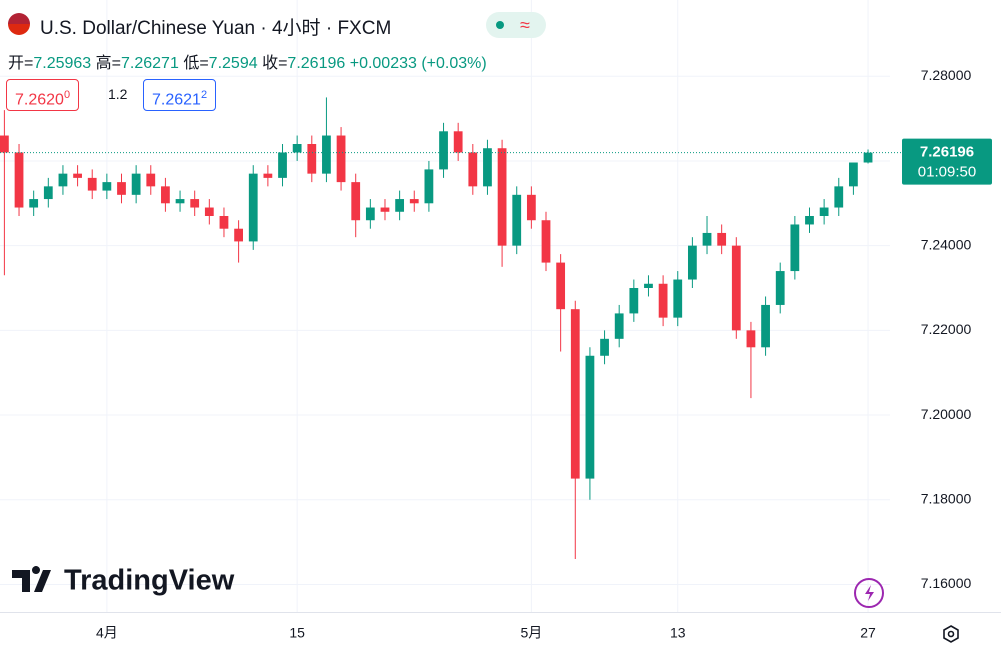 Image resolution: width=1001 pixels, height=654 pixels. Describe the element at coordinates (678, 633) in the screenshot. I see `x-tick-label: 13` at that location.